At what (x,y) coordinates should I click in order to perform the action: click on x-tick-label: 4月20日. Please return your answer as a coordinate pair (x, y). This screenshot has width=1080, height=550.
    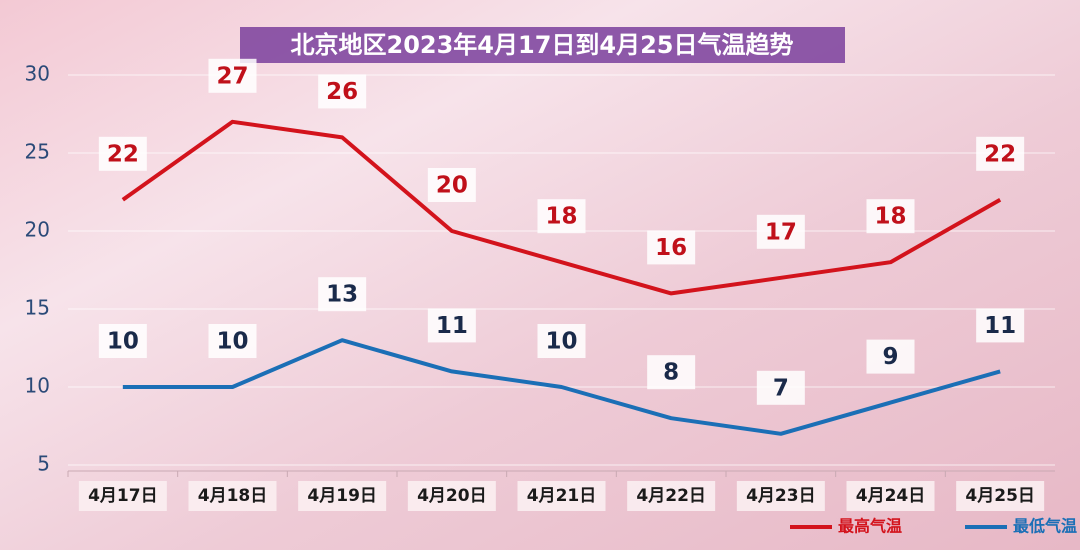
    Looking at the image, I should click on (452, 496).